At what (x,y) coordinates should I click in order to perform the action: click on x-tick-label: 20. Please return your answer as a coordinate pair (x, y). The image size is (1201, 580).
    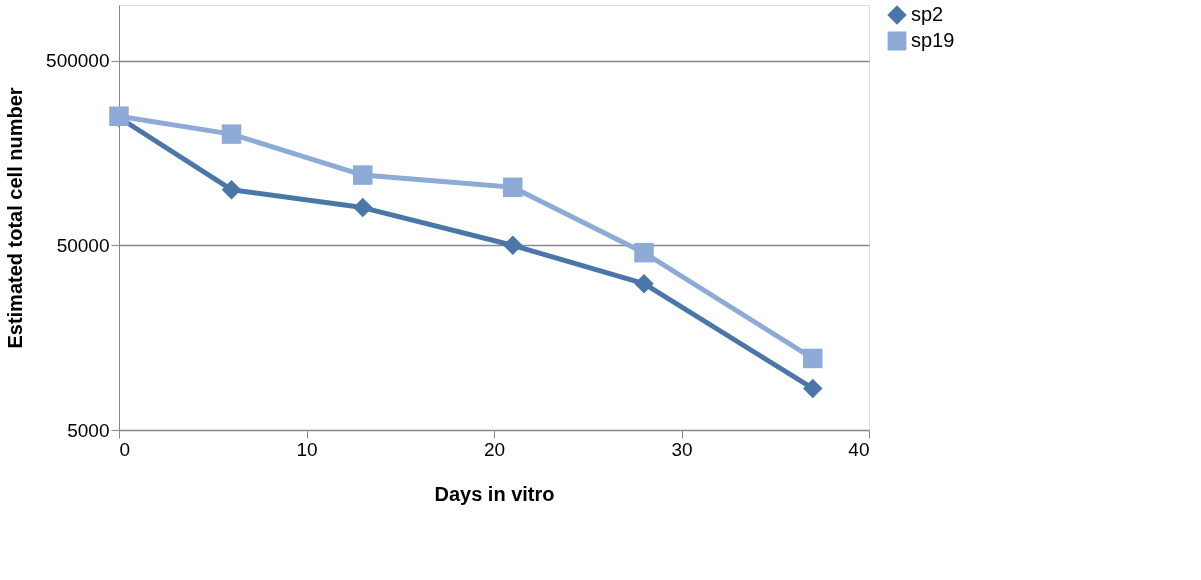
    Looking at the image, I should click on (494, 449).